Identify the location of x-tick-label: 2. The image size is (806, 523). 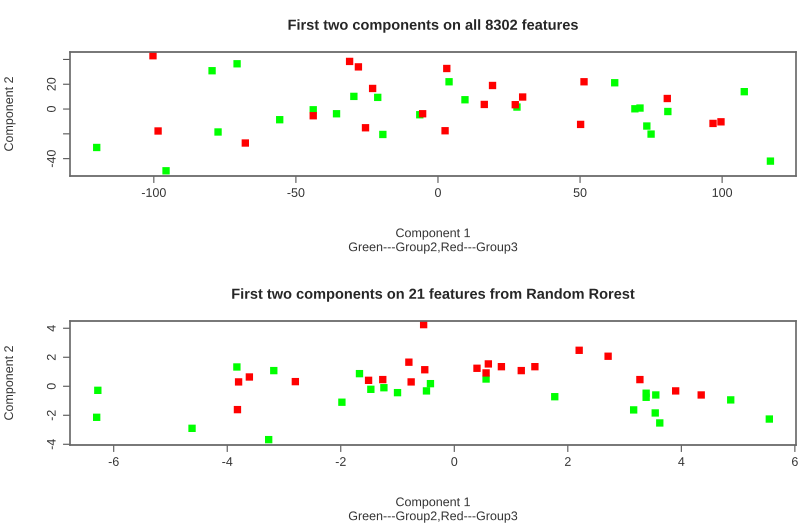
(567, 461).